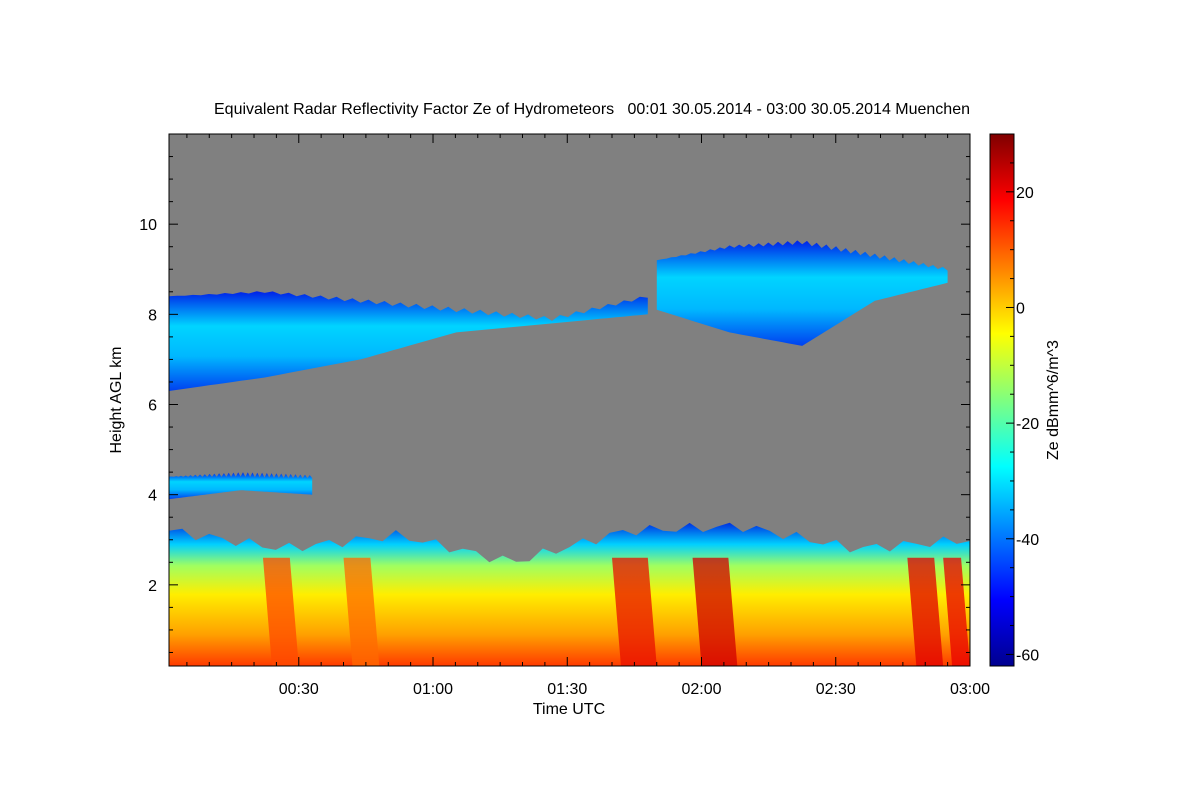 The width and height of the screenshot is (1200, 800). What do you see at coordinates (569, 709) in the screenshot?
I see `x-axis-label: Time UTC` at bounding box center [569, 709].